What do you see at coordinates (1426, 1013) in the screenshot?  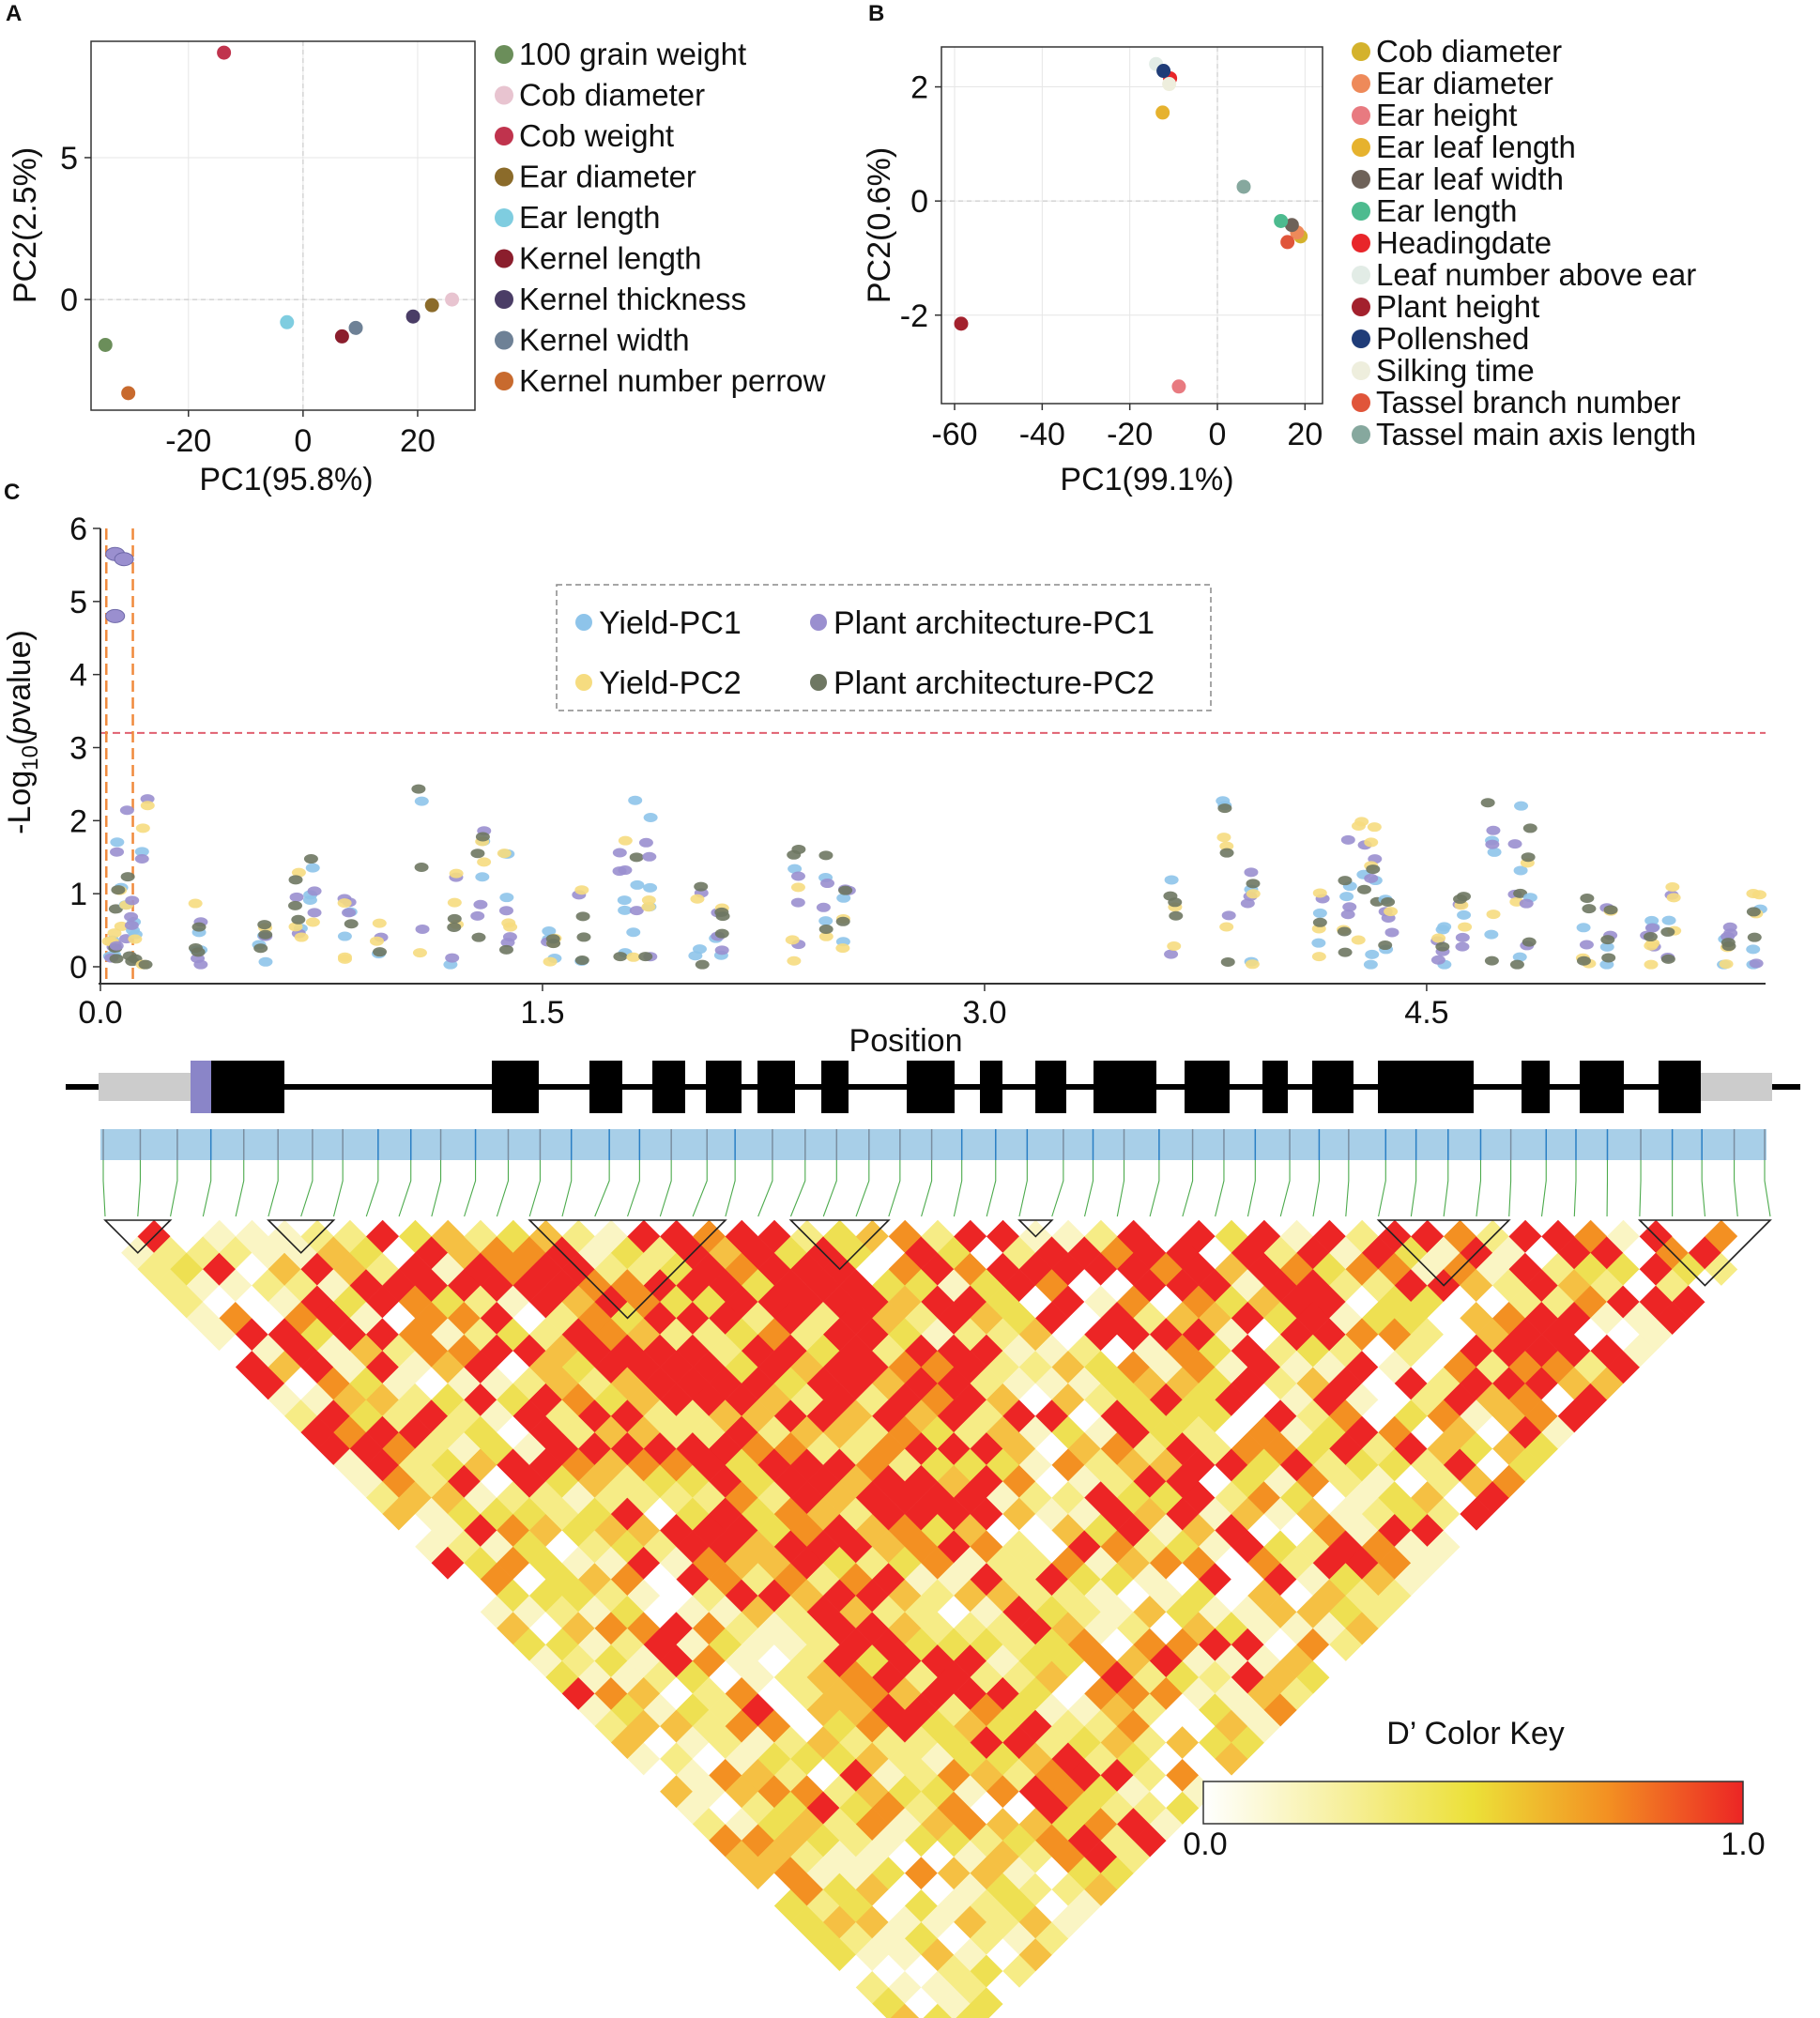 I see `c-x-tick-label-3: 4.5` at bounding box center [1426, 1013].